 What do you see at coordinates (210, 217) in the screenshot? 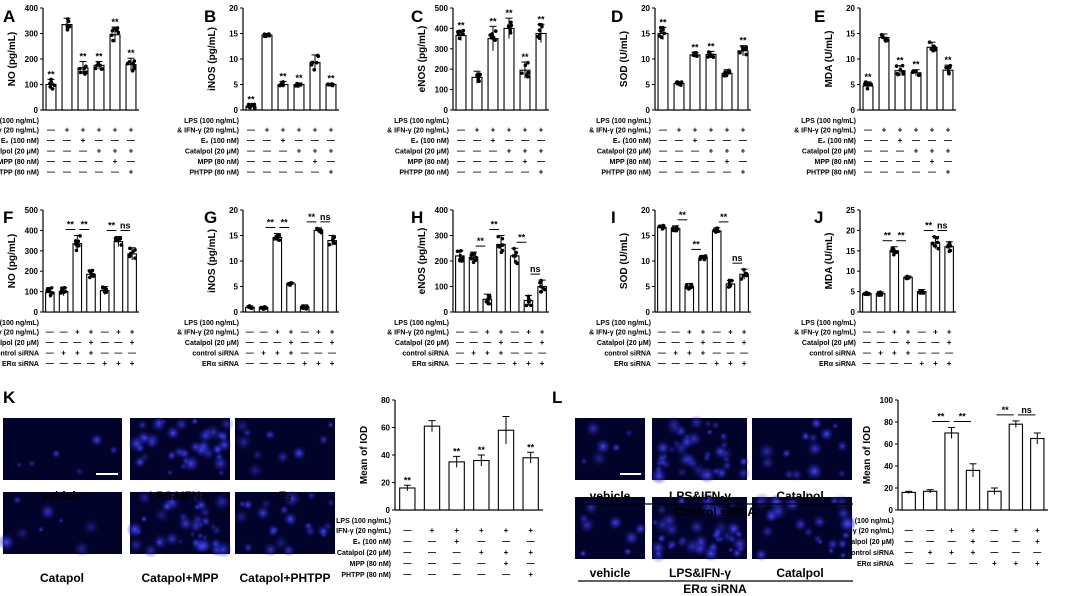
I see `panel-letter-G: G` at bounding box center [210, 217].